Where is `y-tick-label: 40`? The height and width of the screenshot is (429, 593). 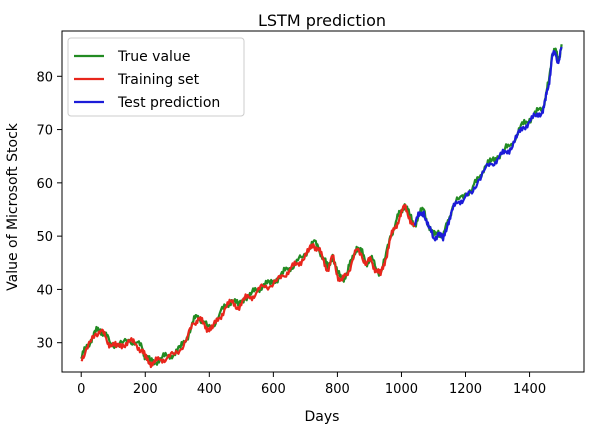
y-tick-label: 40 is located at coordinates (44, 290).